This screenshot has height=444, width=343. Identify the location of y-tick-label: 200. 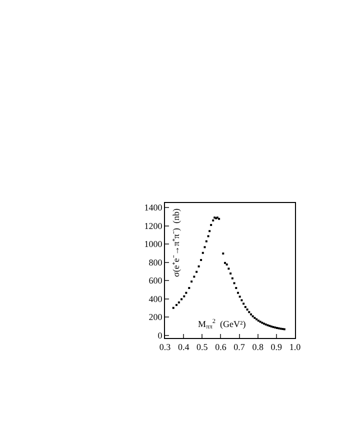
(155, 317).